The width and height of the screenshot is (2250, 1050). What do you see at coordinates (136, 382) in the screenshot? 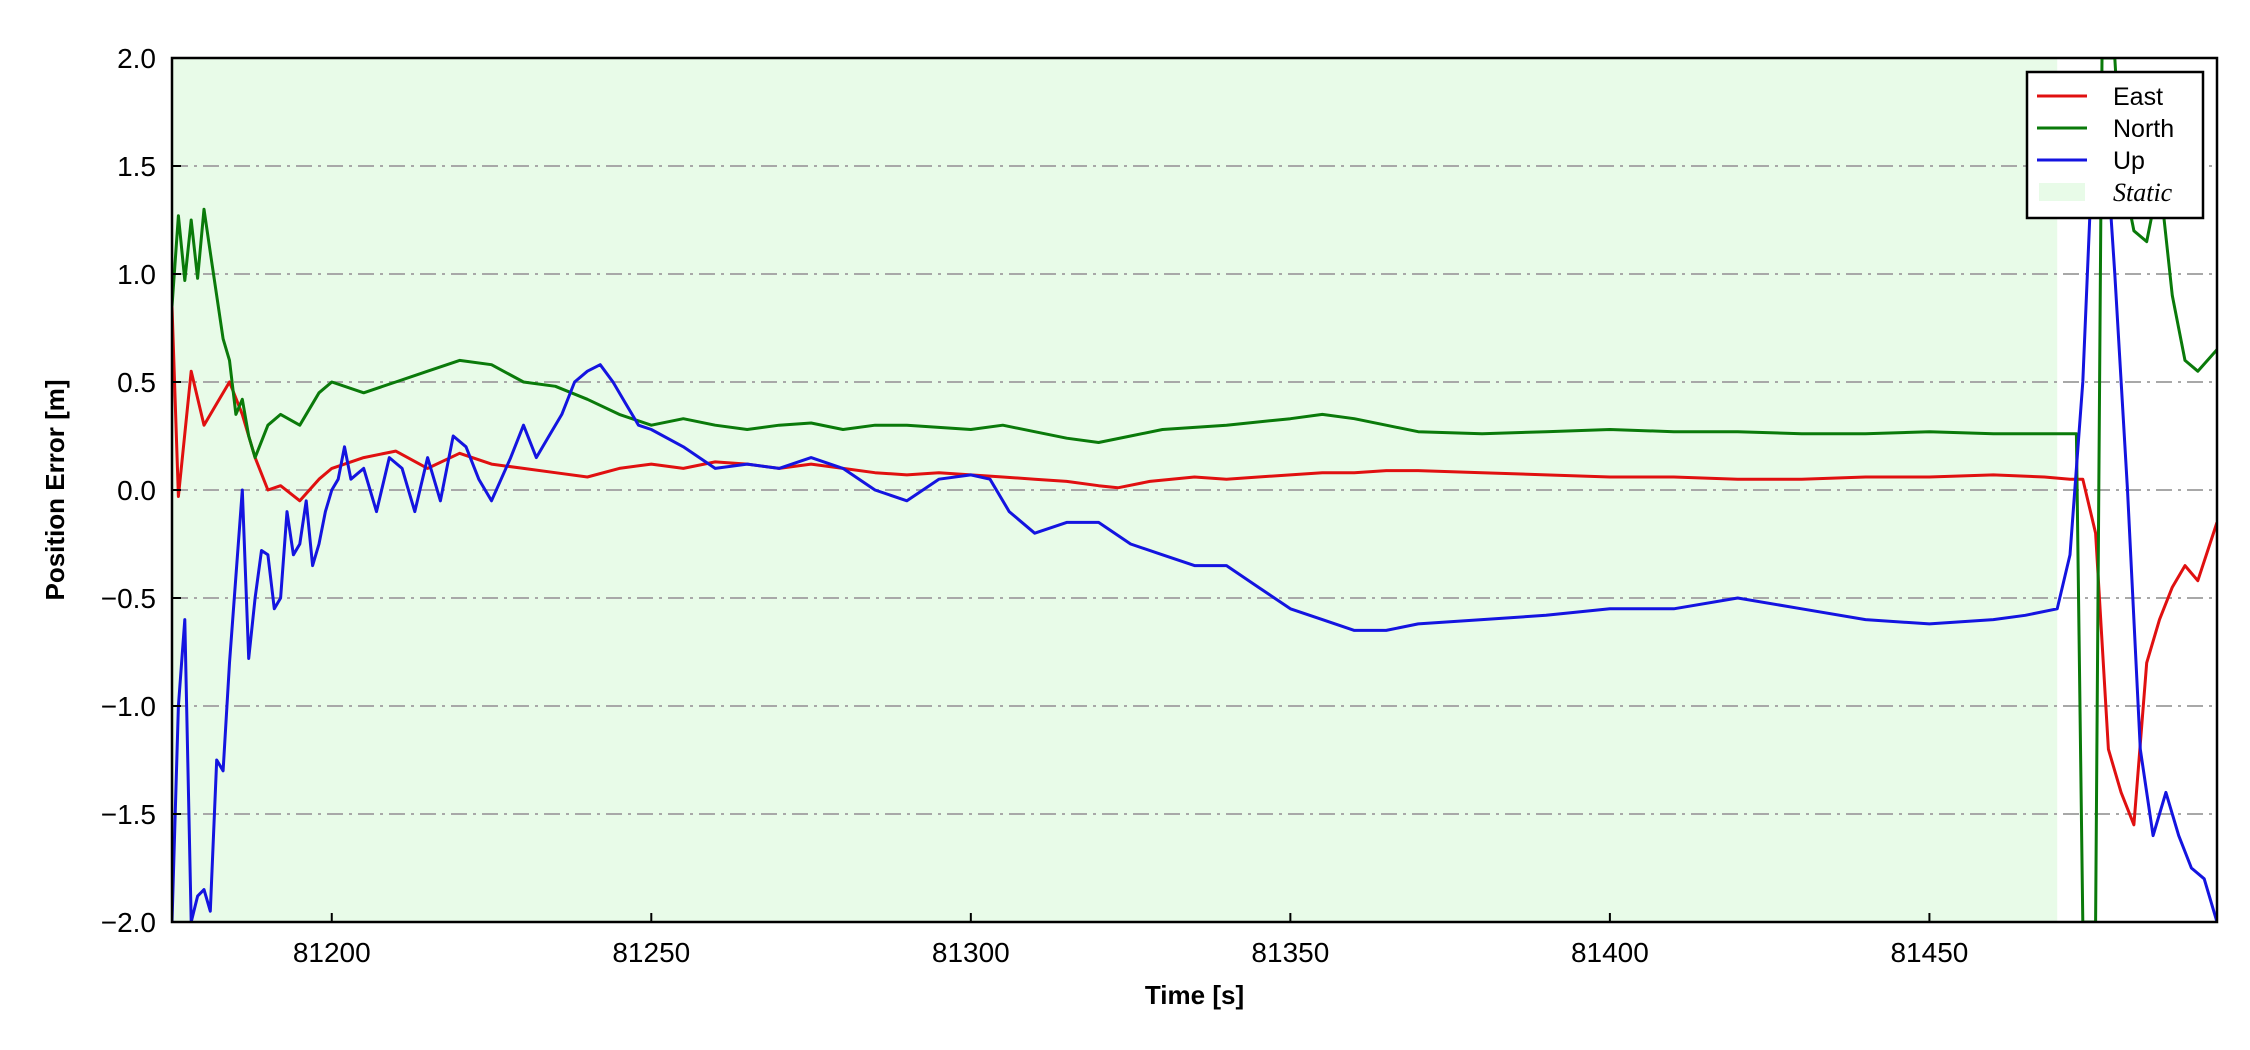
I see `y-tick-label: 0.5` at bounding box center [136, 382].